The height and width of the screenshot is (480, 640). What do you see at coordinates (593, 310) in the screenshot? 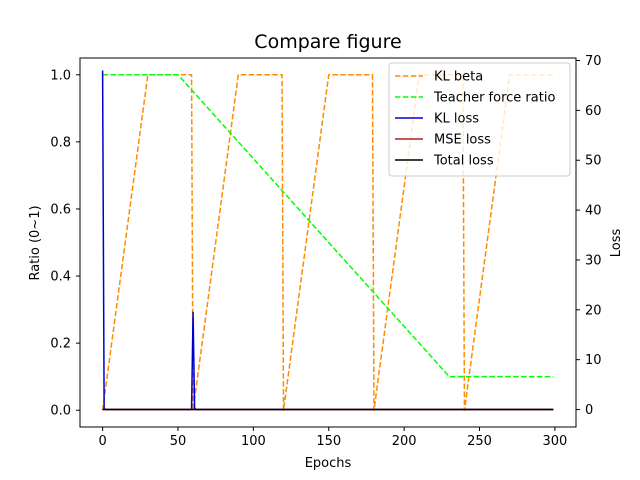
I see `y-right-tick-label: 20` at bounding box center [593, 310].